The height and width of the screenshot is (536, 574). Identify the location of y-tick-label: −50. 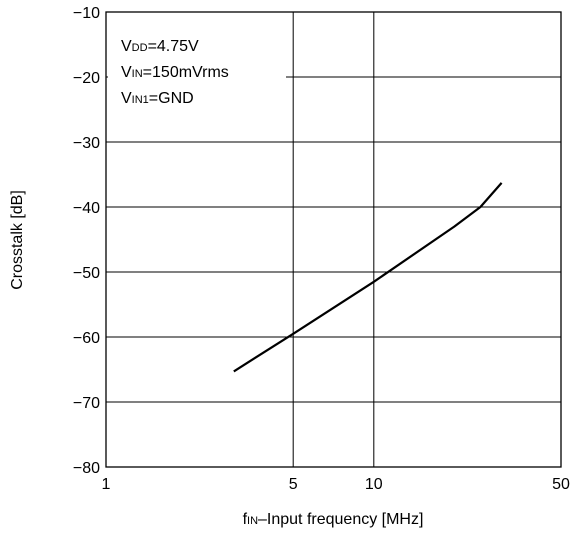
(86, 273).